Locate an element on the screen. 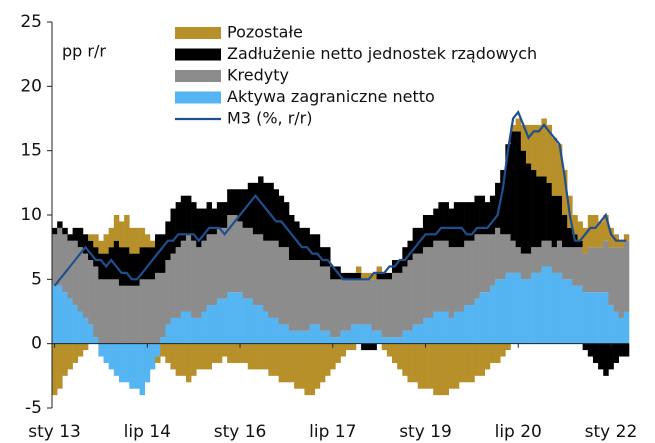 Image resolution: width=655 pixels, height=443 pixels. y-tick-label: 5 is located at coordinates (36, 279).